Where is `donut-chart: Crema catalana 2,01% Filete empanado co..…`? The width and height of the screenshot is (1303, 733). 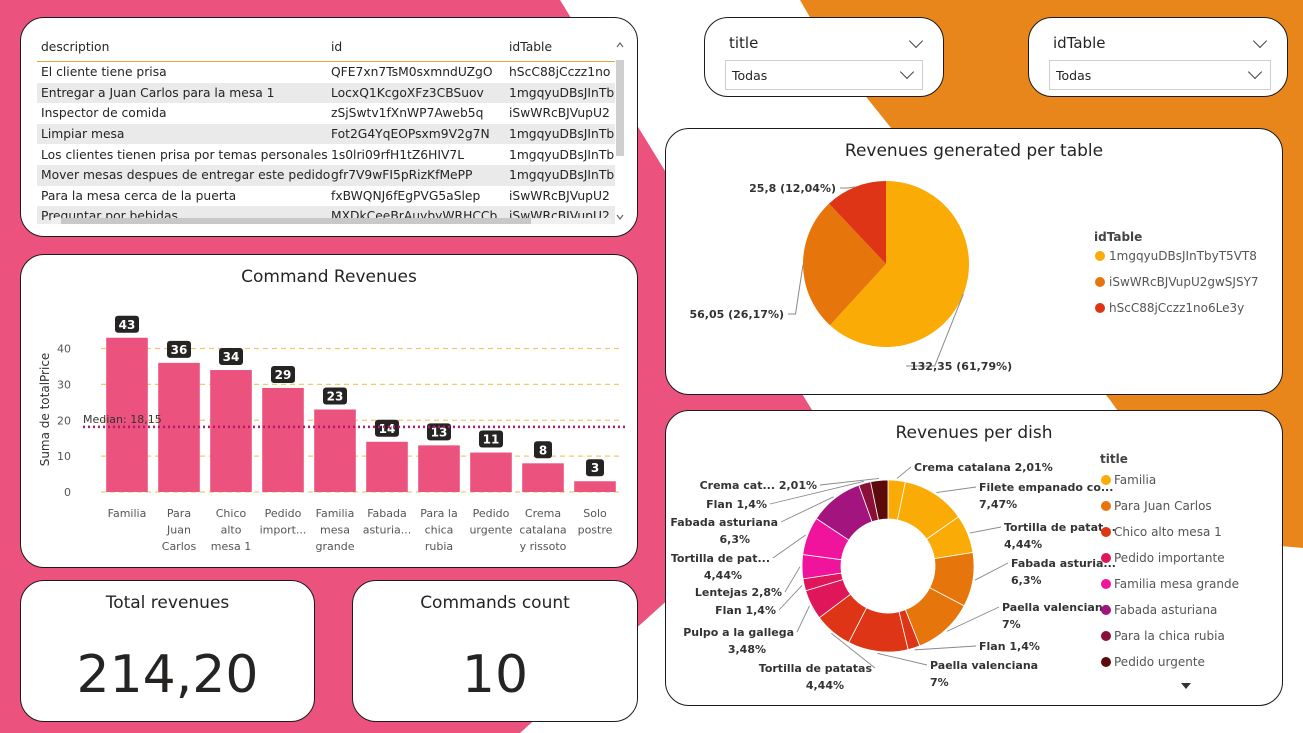
donut-chart: Crema catalana 2,01% Filete empanado co..… is located at coordinates (954, 572).